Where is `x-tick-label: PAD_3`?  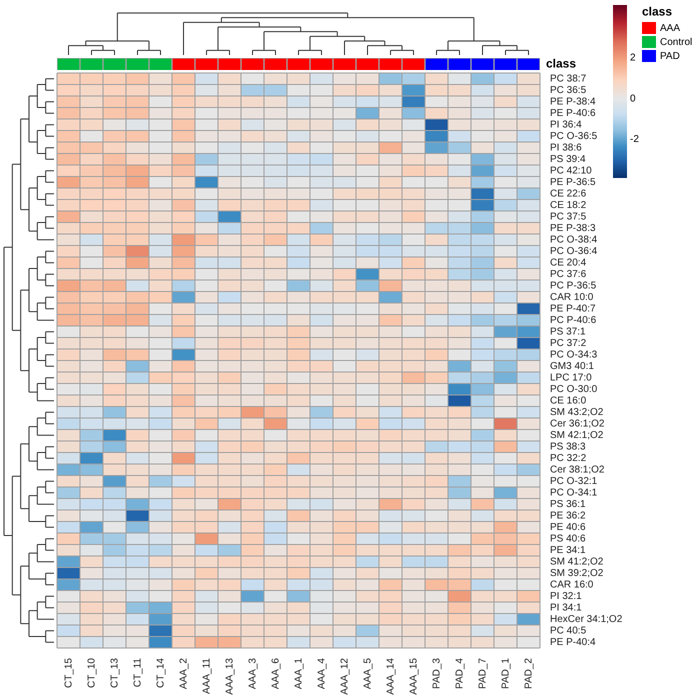
x-tick-label: PAD_3 is located at coordinates (436, 673).